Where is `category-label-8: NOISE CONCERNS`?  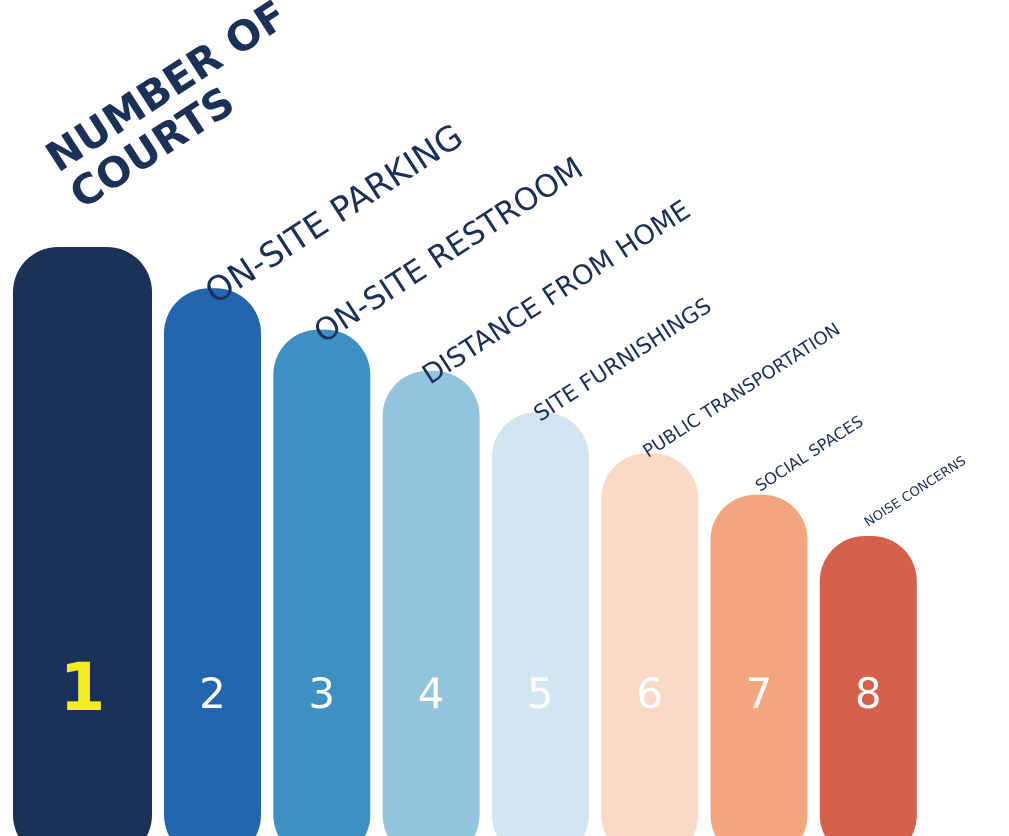
category-label-8: NOISE CONCERNS is located at coordinates (915, 492).